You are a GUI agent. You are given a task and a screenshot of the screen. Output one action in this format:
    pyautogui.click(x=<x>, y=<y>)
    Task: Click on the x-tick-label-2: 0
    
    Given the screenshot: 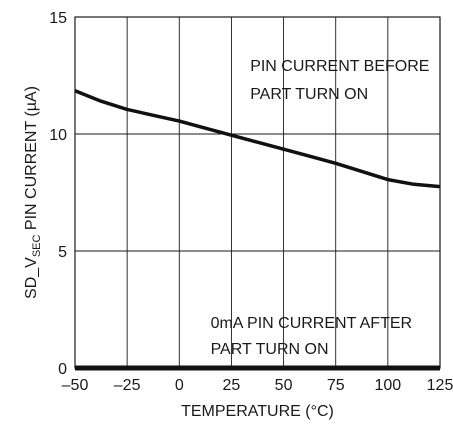 What is the action you would take?
    pyautogui.click(x=179, y=385)
    